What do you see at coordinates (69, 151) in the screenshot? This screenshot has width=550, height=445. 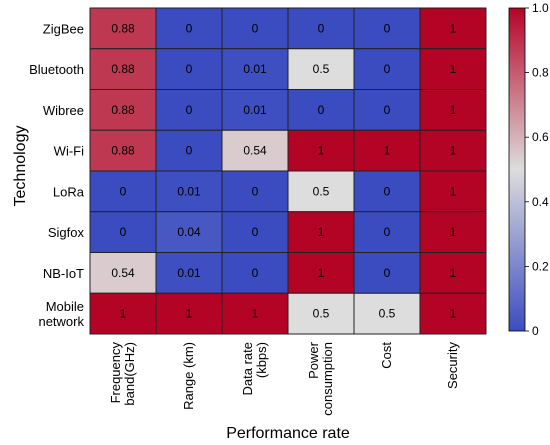 I see `row-label: Wi-Fi` at bounding box center [69, 151].